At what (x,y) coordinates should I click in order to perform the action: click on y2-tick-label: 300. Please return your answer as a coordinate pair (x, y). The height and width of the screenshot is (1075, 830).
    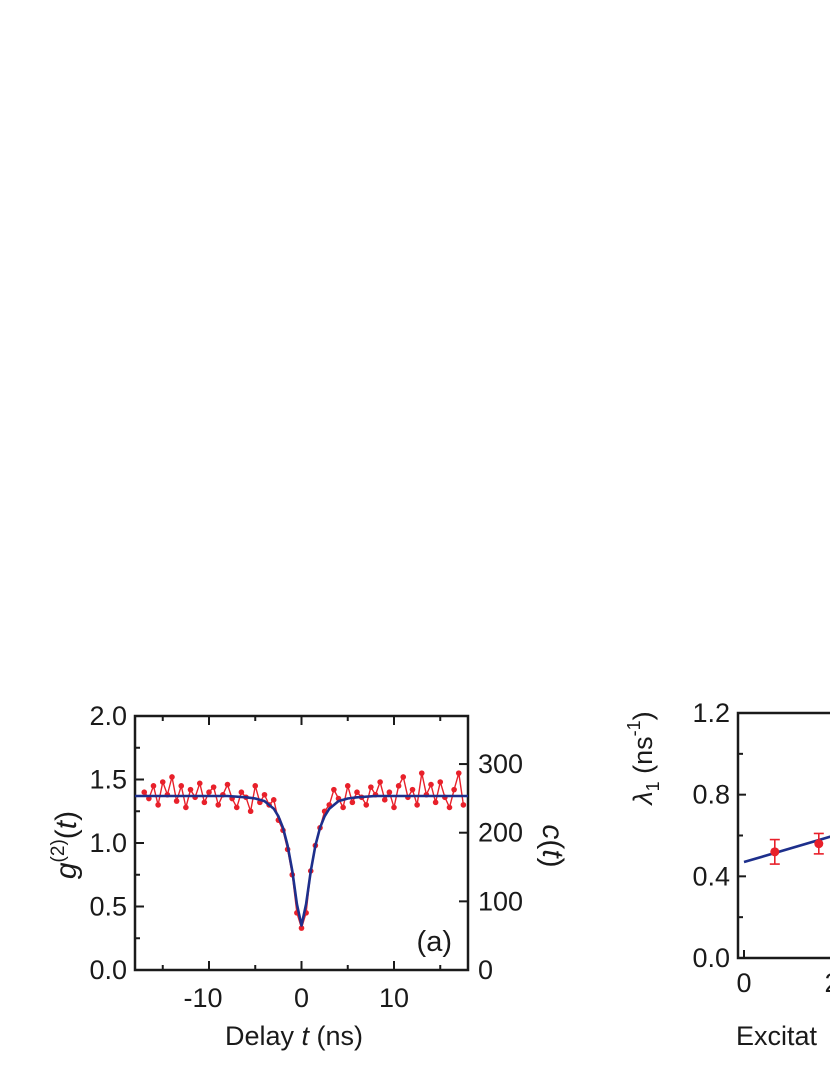
    Looking at the image, I should click on (500, 764).